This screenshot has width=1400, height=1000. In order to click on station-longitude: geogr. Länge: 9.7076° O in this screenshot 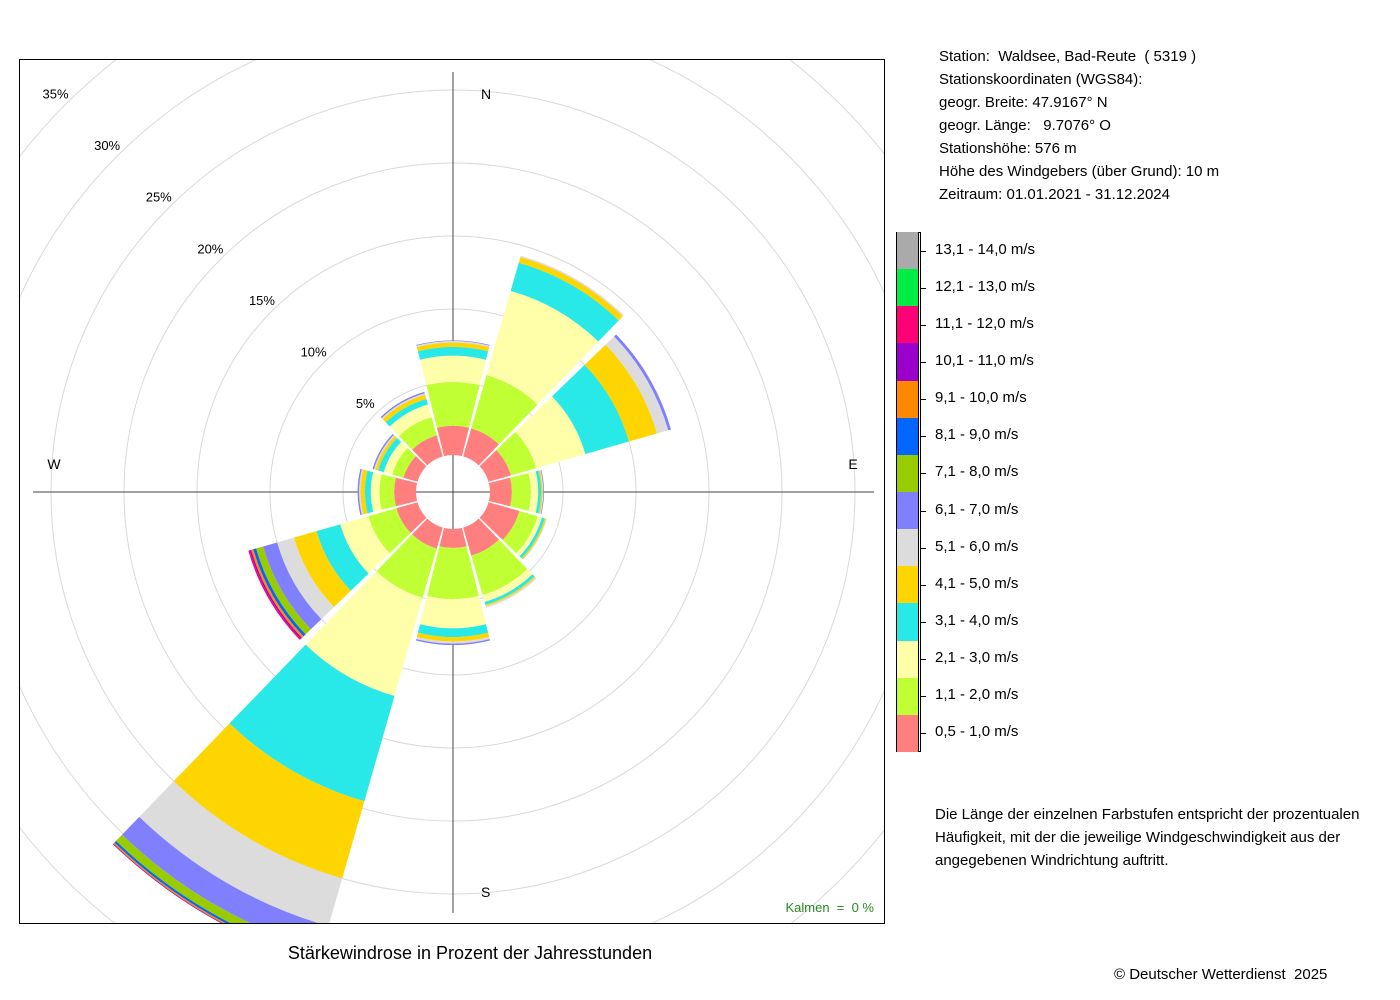, I will do `click(1025, 125)`.